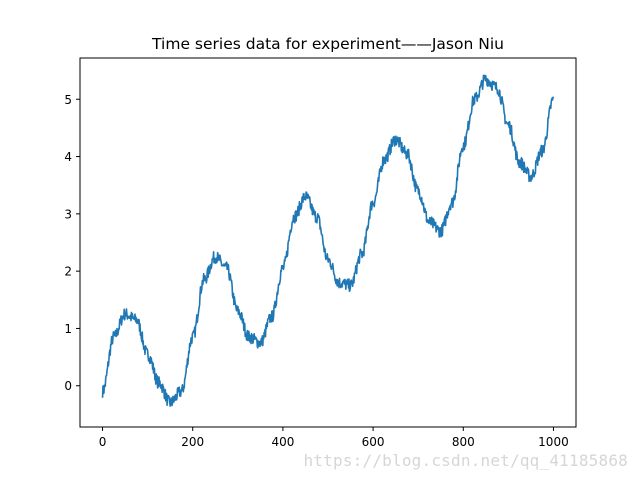 The image size is (640, 480). Describe the element at coordinates (553, 442) in the screenshot. I see `x-tick-label: 1000` at that location.